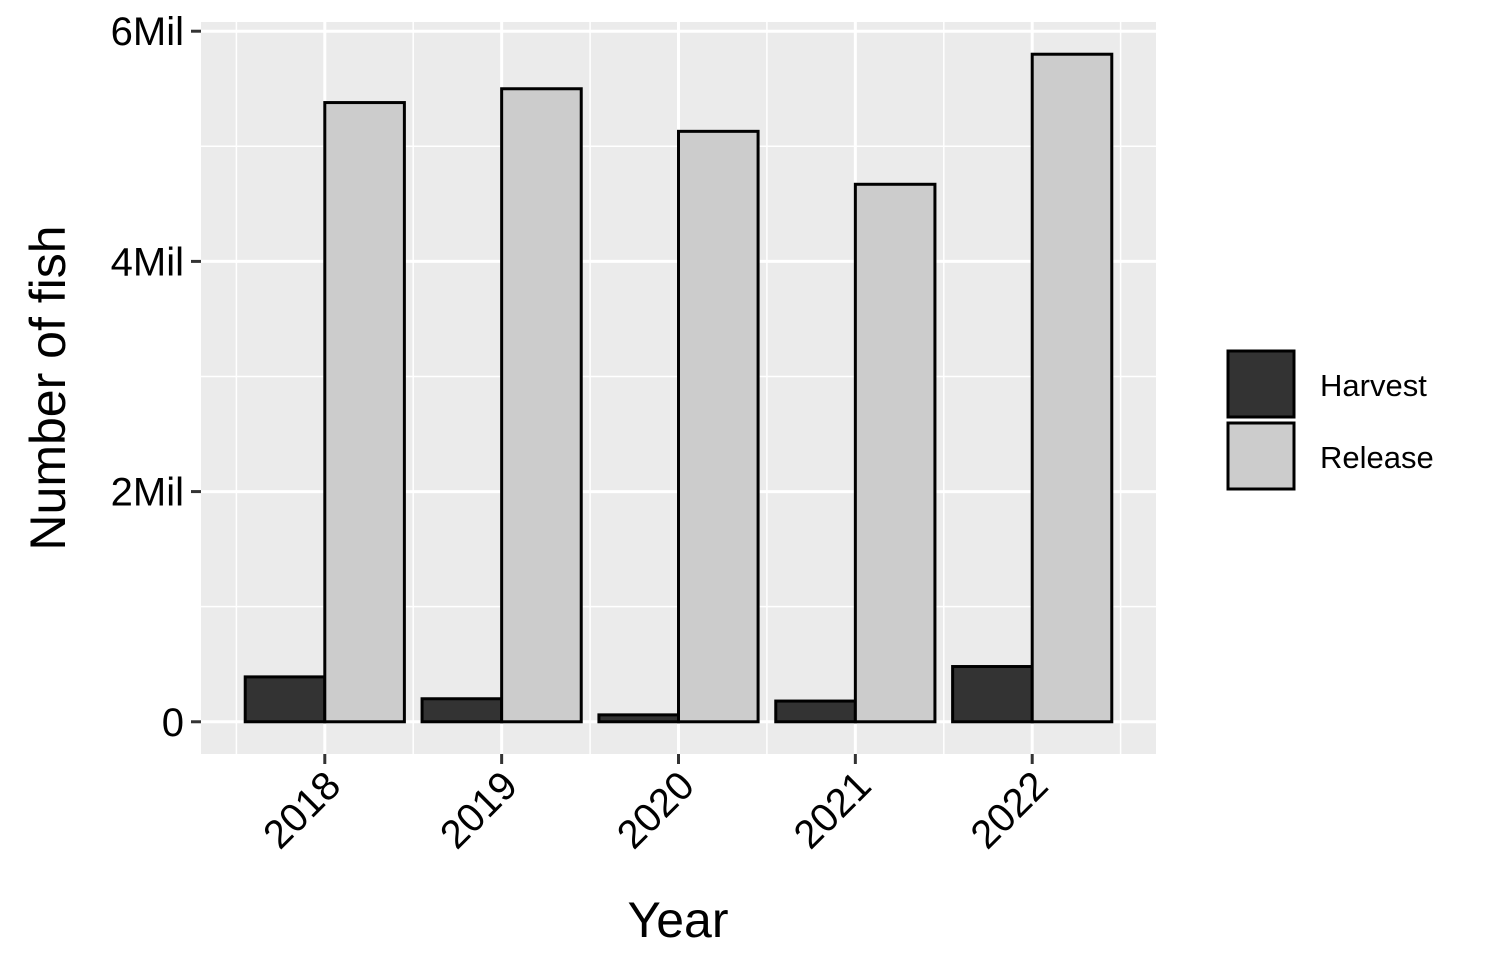 This screenshot has width=1500, height=975. I want to click on y-axis-title: Number of fish, so click(48, 387).